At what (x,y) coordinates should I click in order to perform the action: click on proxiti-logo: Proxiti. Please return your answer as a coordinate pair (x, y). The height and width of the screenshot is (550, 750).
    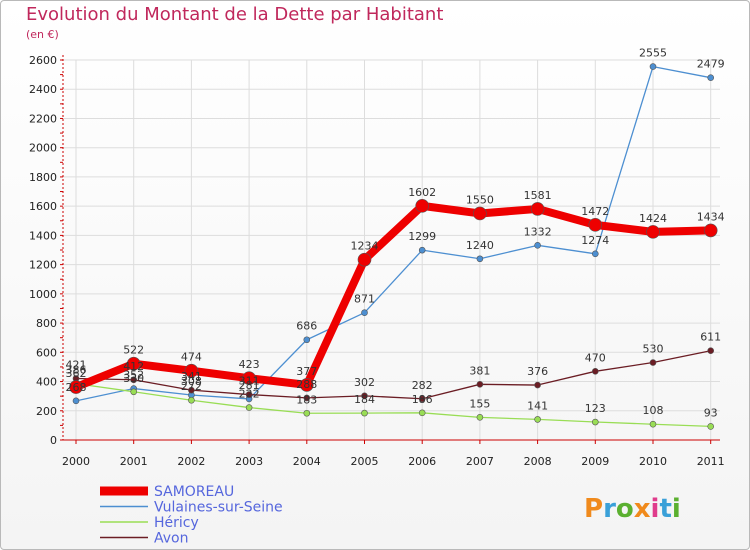
    Looking at the image, I should click on (632, 509).